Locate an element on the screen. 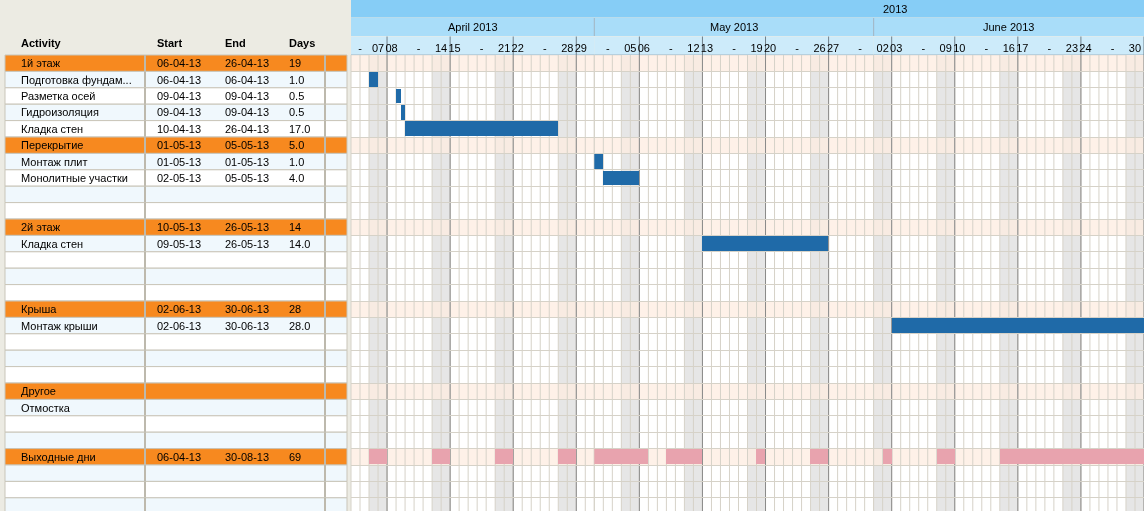 Image resolution: width=1144 pixels, height=511 pixels. x-tick-label: 07 is located at coordinates (378, 47).